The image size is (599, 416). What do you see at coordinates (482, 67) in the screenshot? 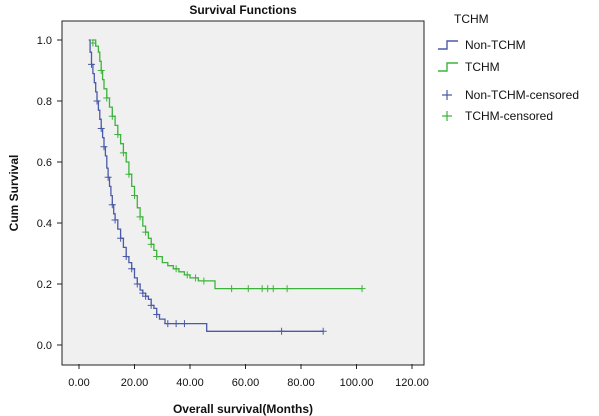
I see `legend-label-tchm: TCHM` at bounding box center [482, 67].